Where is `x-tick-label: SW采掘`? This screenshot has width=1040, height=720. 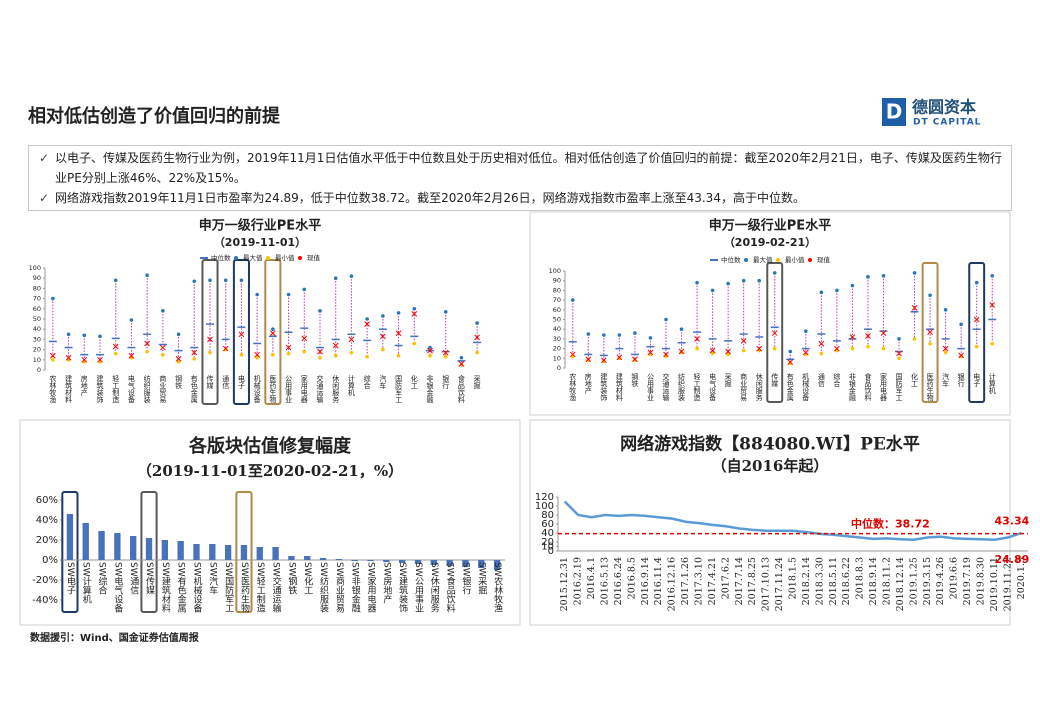 x-tick-label: SW采掘 is located at coordinates (481, 579).